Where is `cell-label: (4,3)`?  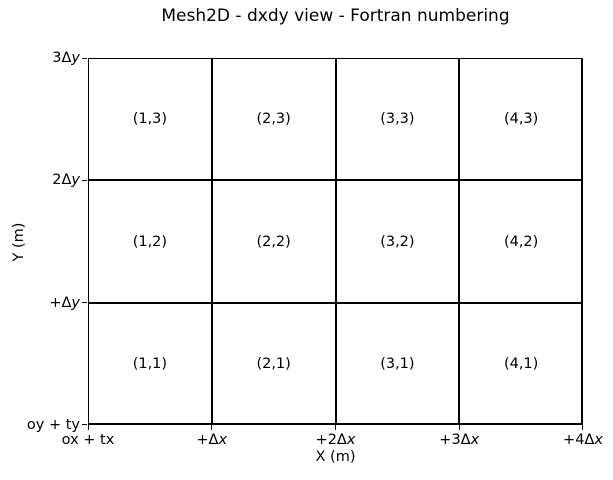
cell-label: (4,3) is located at coordinates (521, 119).